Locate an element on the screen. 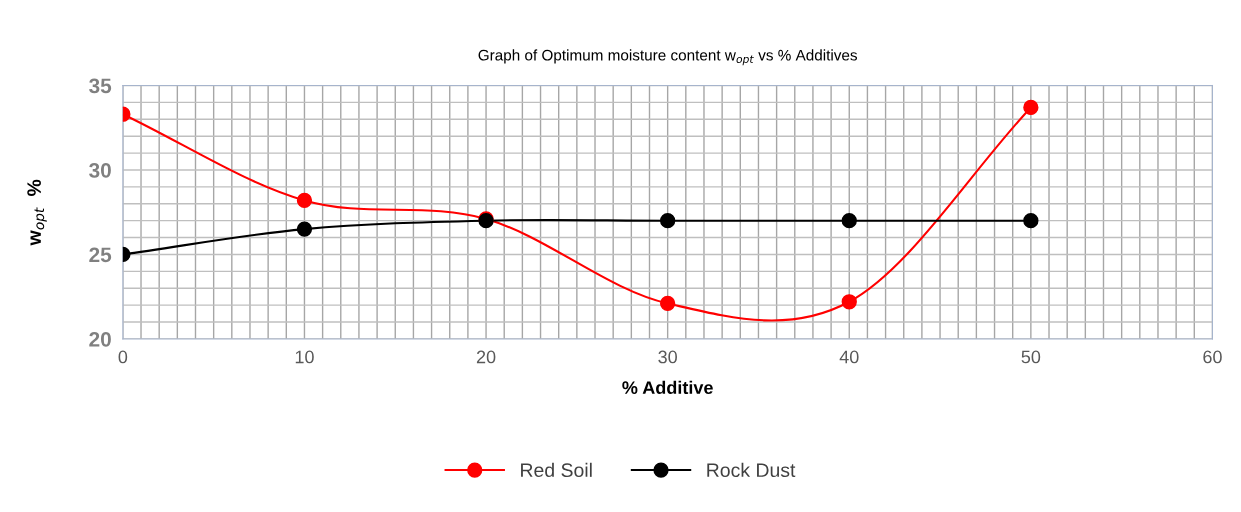  y-axis-title: w$_{opt}$ % is located at coordinates (37, 212).